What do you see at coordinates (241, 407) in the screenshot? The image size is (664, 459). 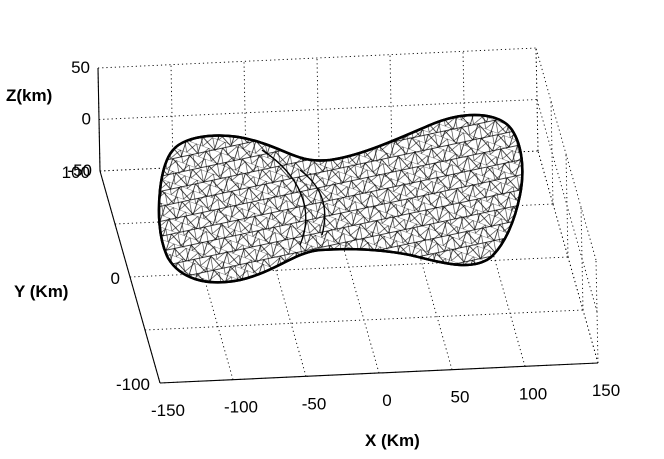 I see `x-tick-label: -100` at bounding box center [241, 407].